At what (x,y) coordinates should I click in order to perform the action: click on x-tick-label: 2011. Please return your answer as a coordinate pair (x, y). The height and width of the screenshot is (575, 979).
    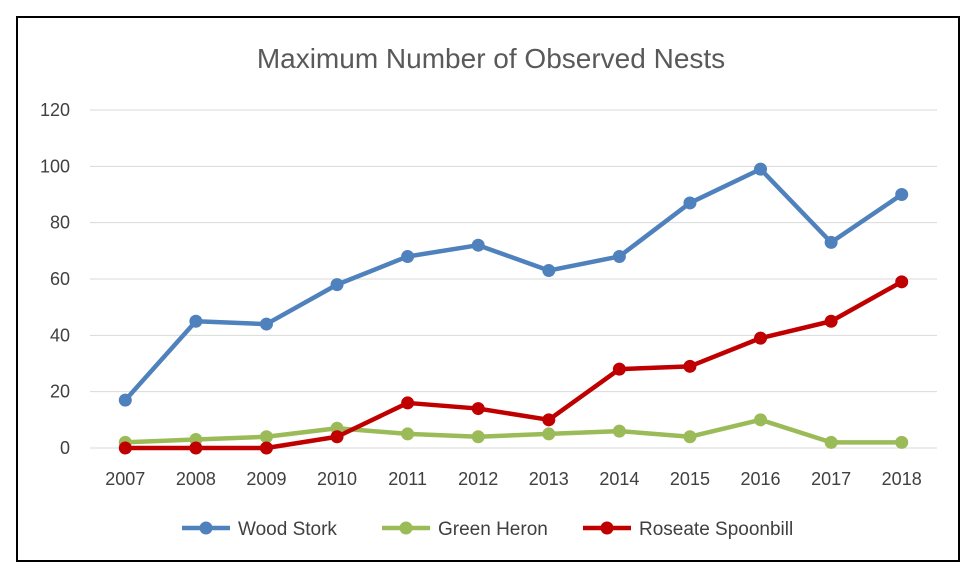
    Looking at the image, I should click on (407, 479).